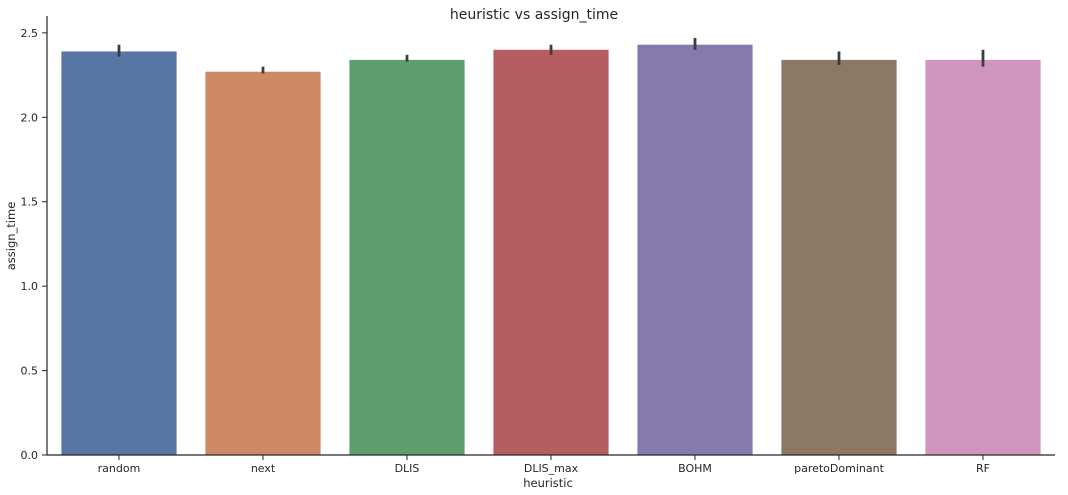 This screenshot has height=495, width=1068. Describe the element at coordinates (839, 257) in the screenshot. I see `bar-paretodominant` at that location.